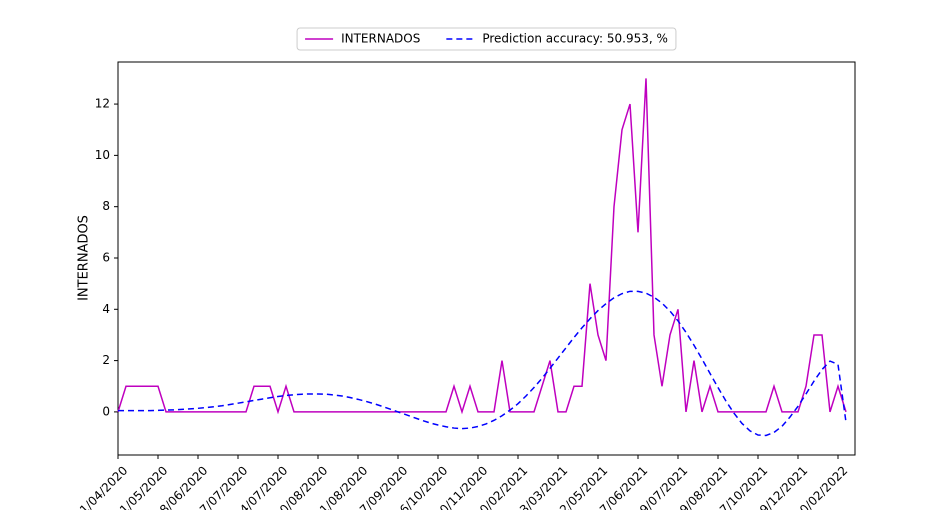 This screenshot has width=950, height=510. What do you see at coordinates (106, 257) in the screenshot?
I see `y-tick-label: 6` at bounding box center [106, 257].